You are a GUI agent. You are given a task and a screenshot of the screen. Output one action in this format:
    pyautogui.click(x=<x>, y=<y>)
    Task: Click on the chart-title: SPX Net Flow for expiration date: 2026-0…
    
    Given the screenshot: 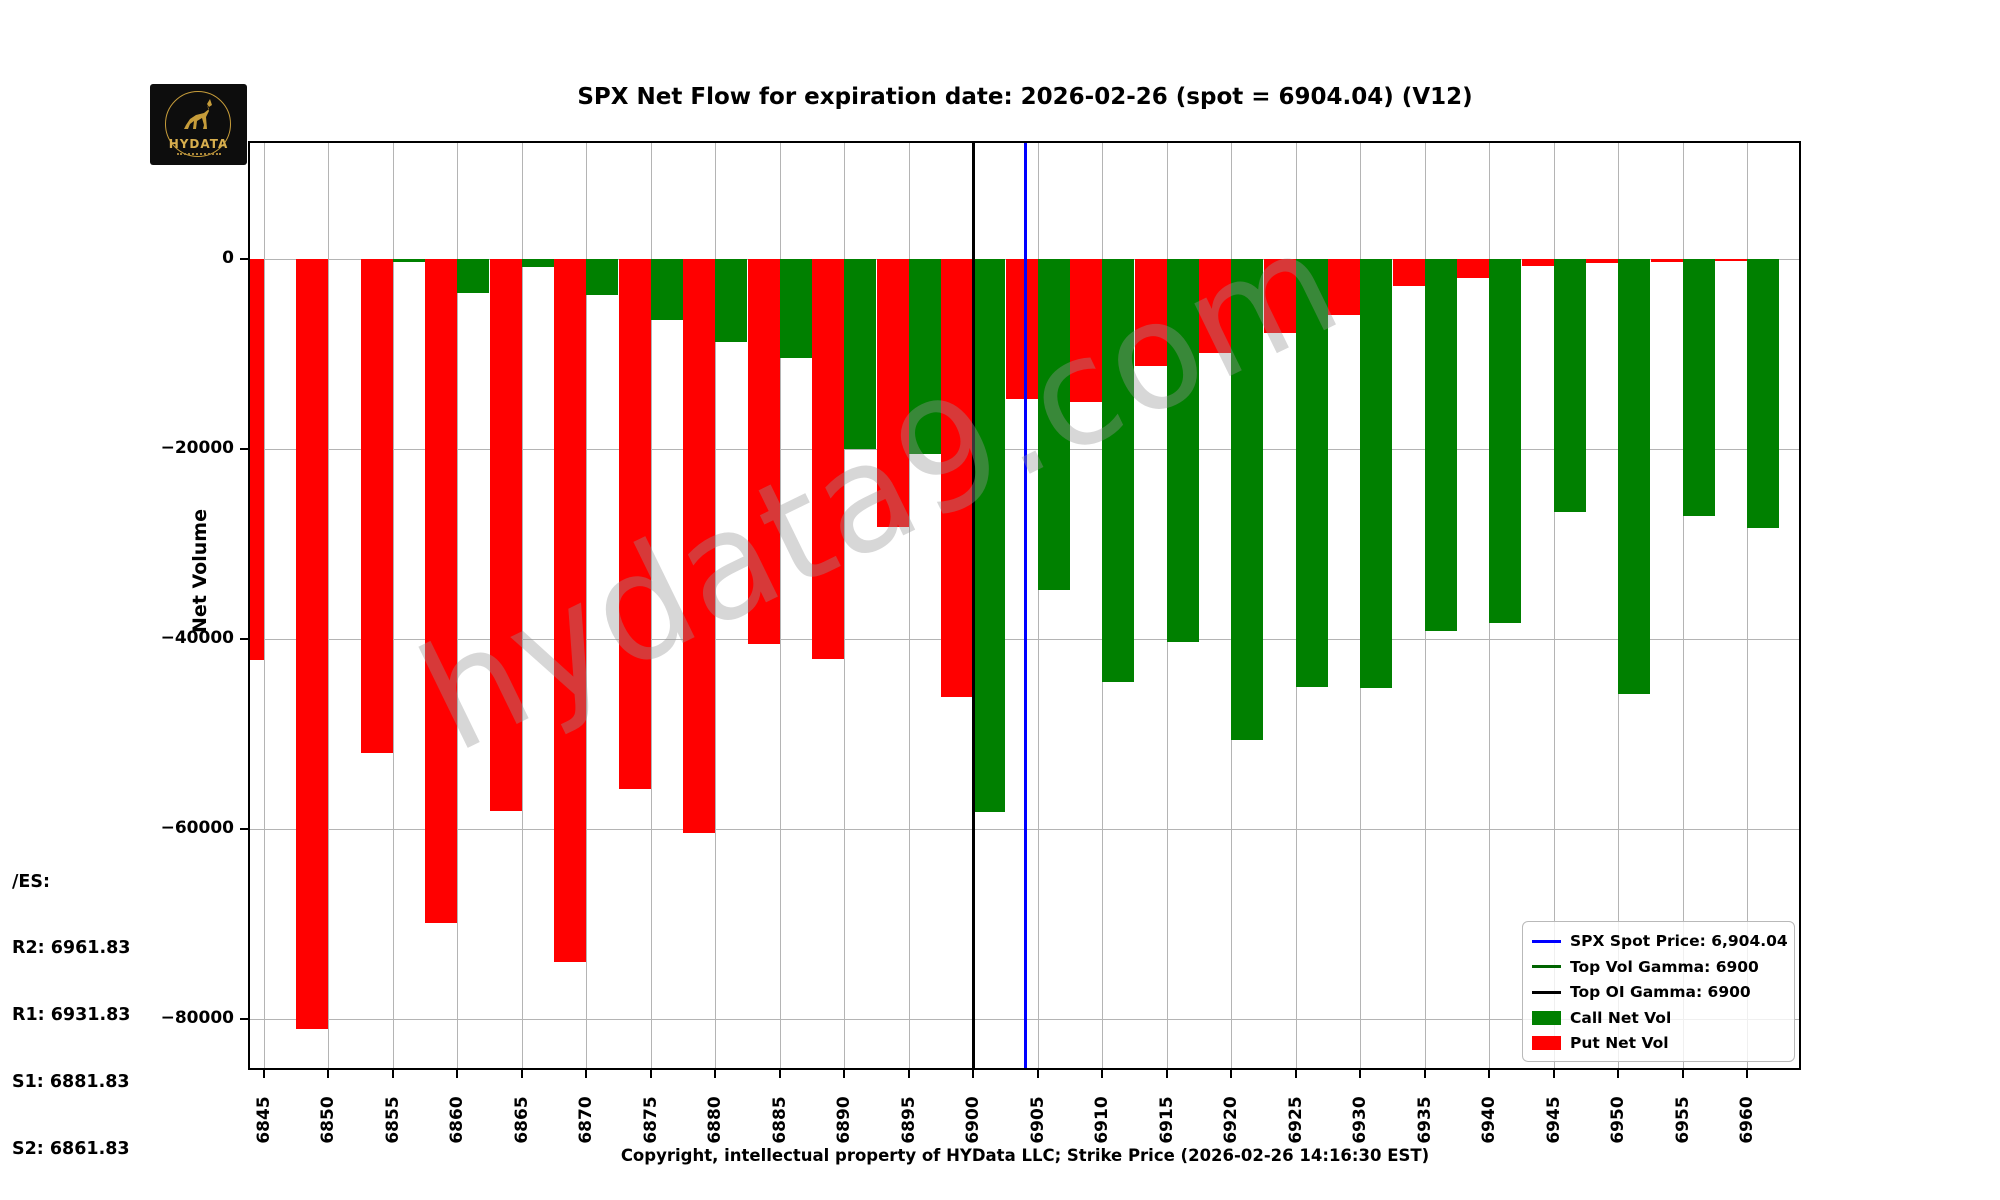 What is the action you would take?
    pyautogui.click(x=1025, y=97)
    